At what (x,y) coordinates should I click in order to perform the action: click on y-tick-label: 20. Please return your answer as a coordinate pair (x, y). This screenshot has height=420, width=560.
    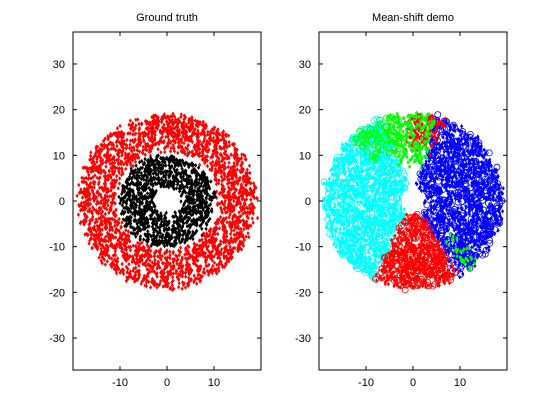
    Looking at the image, I should click on (59, 111).